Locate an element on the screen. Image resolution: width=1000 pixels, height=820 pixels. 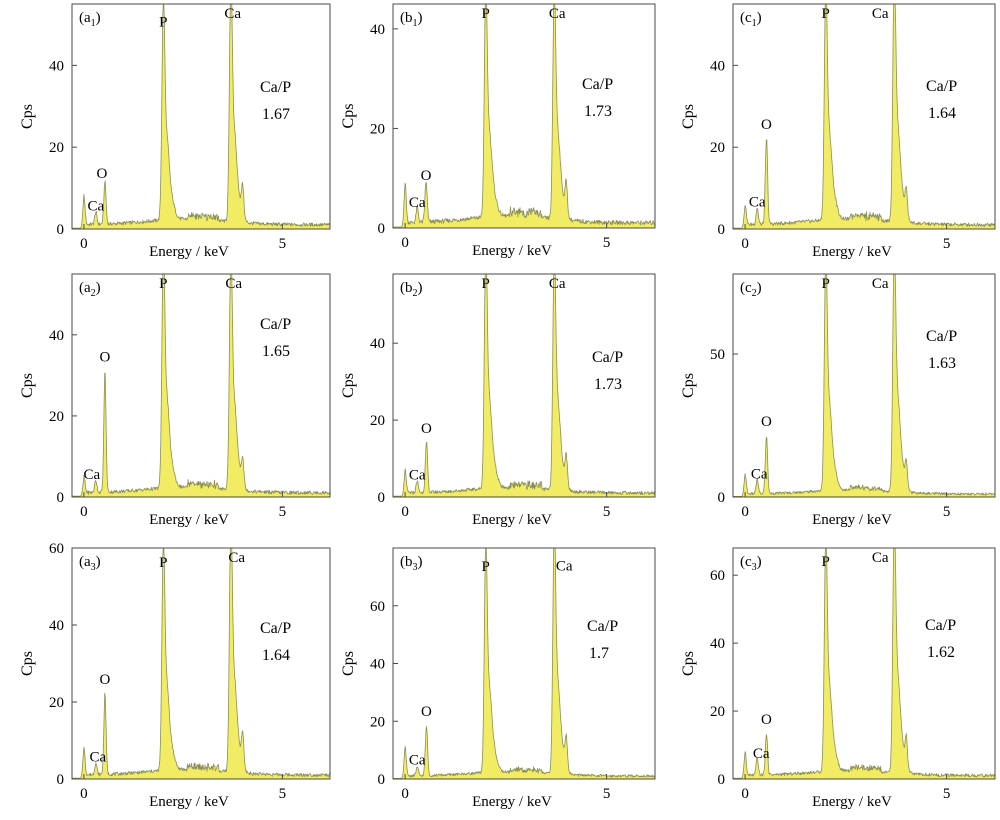
panel-c1: 0 20 40 0 5 Energy / keV Cps (c1) Ca O P Ca Ca/P 1.64 is located at coordinates (838, 131).